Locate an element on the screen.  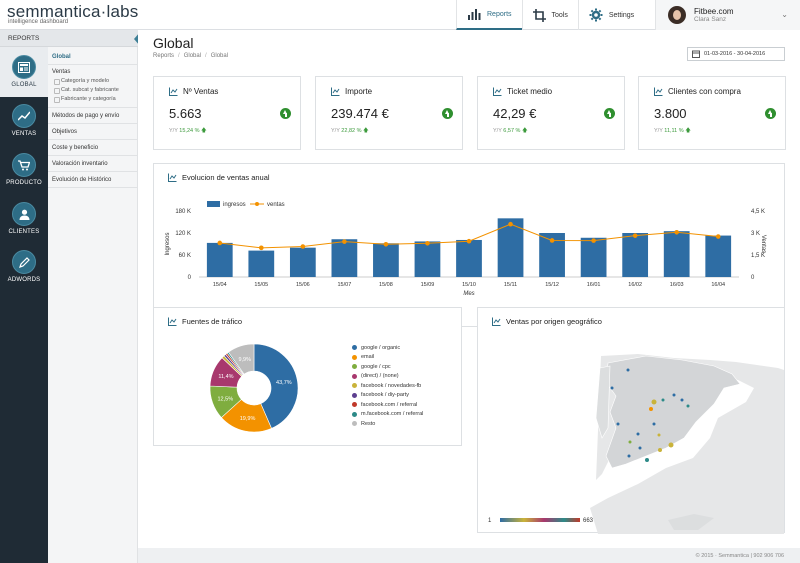
cart-icon is located at coordinates (24, 165).